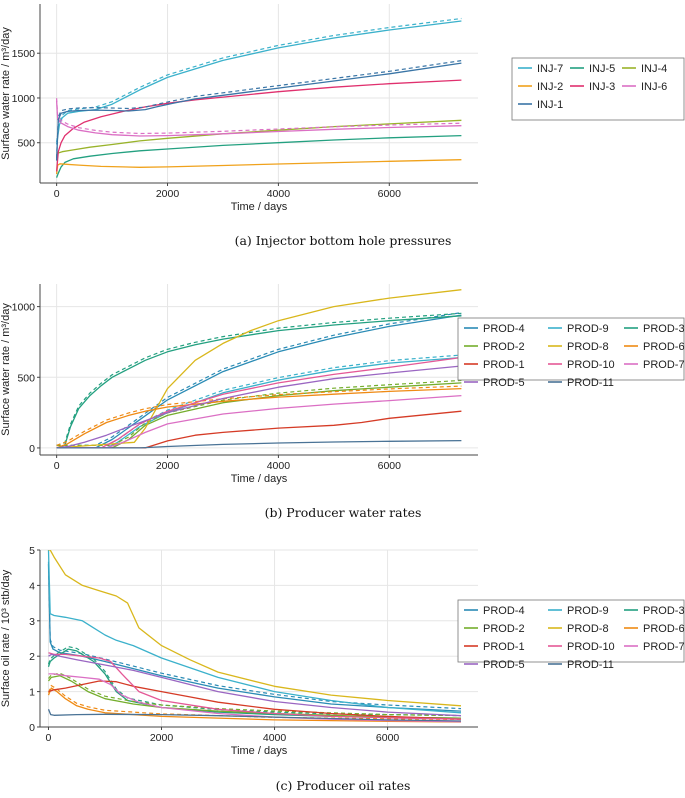 This screenshot has width=685, height=798. Describe the element at coordinates (602, 87) in the screenshot. I see `legend-label-inj-3: INJ-3` at that location.